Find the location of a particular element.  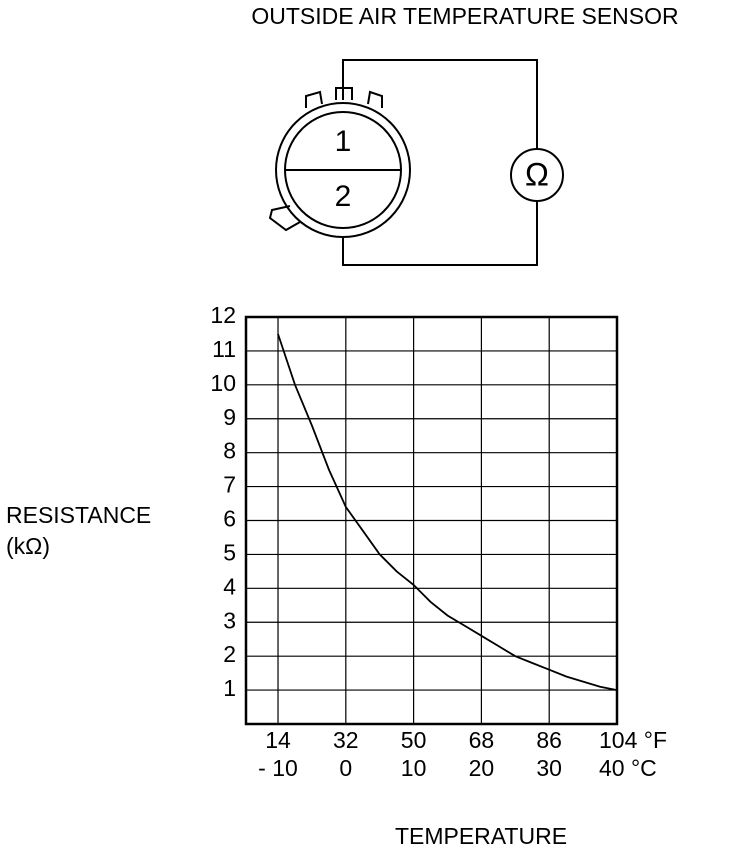

pin-label: 1 is located at coordinates (343, 141).